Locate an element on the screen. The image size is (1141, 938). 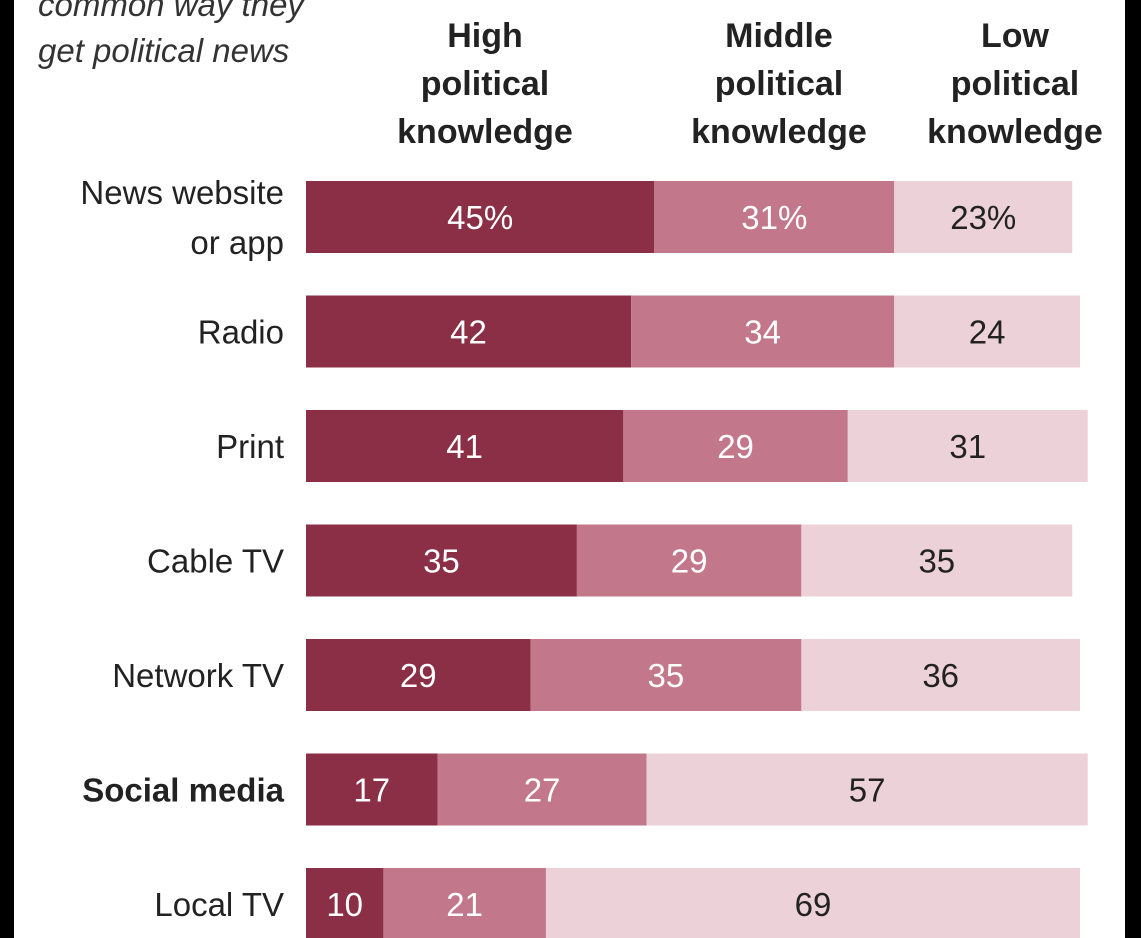
bar-segment-news-website-or-app-middle is located at coordinates (774, 217).